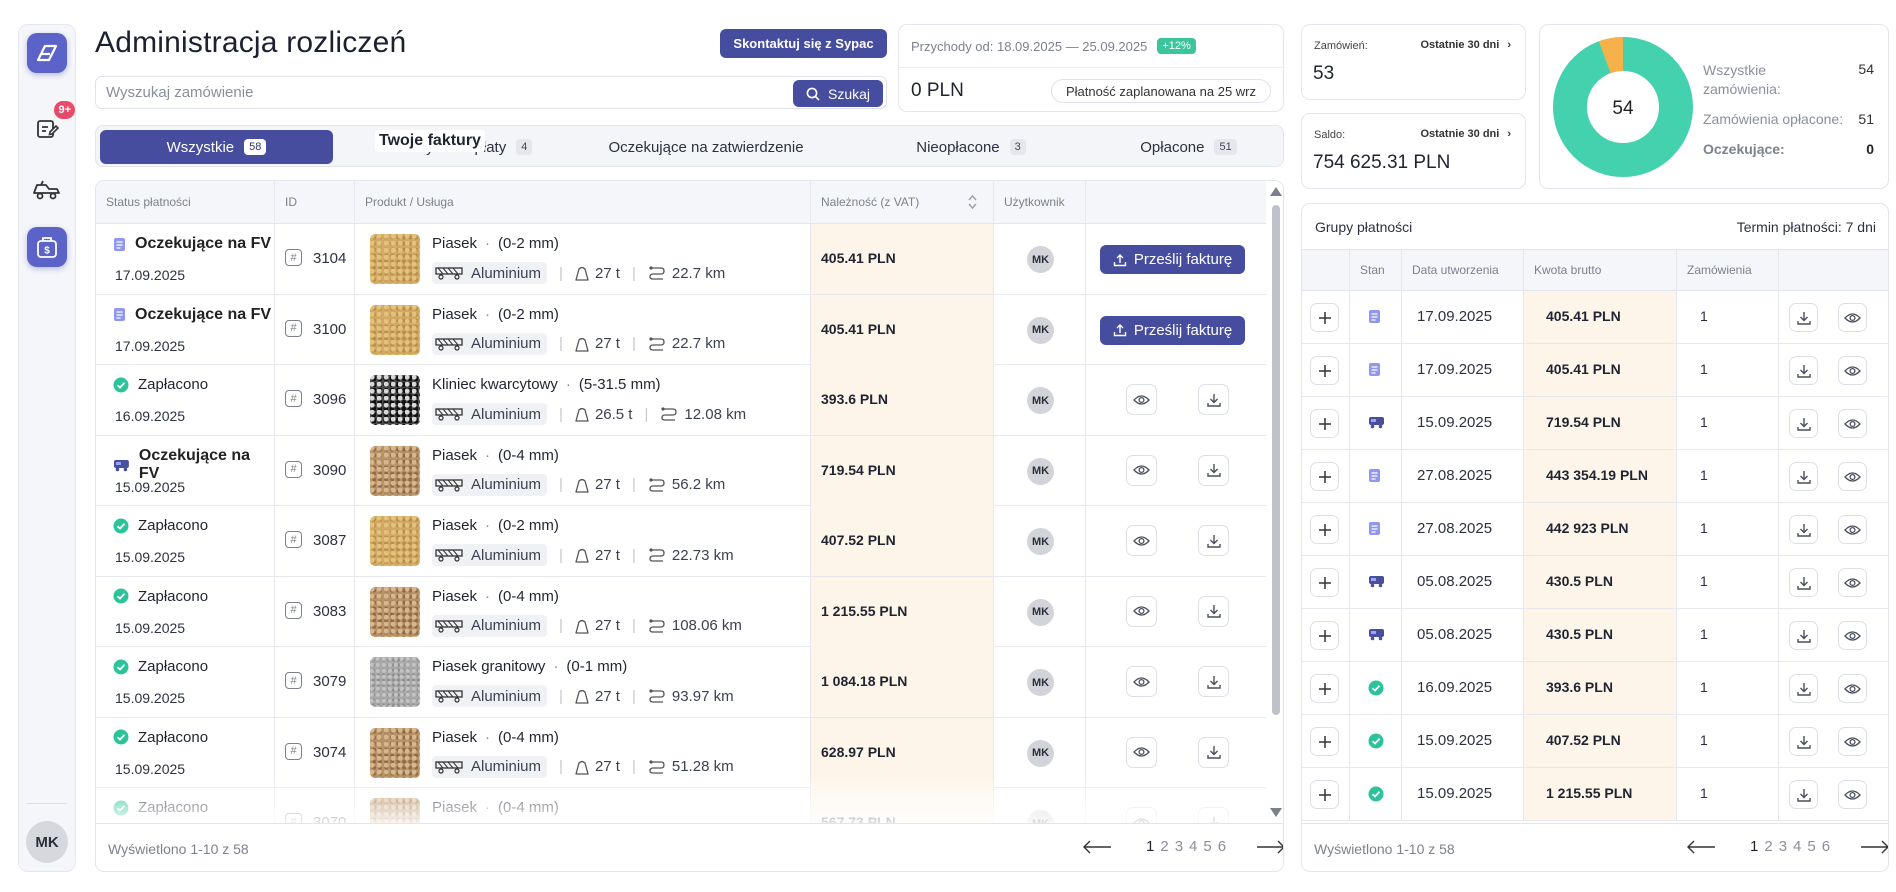  Describe the element at coordinates (47, 247) in the screenshot. I see `billing-nav-button: $` at that location.